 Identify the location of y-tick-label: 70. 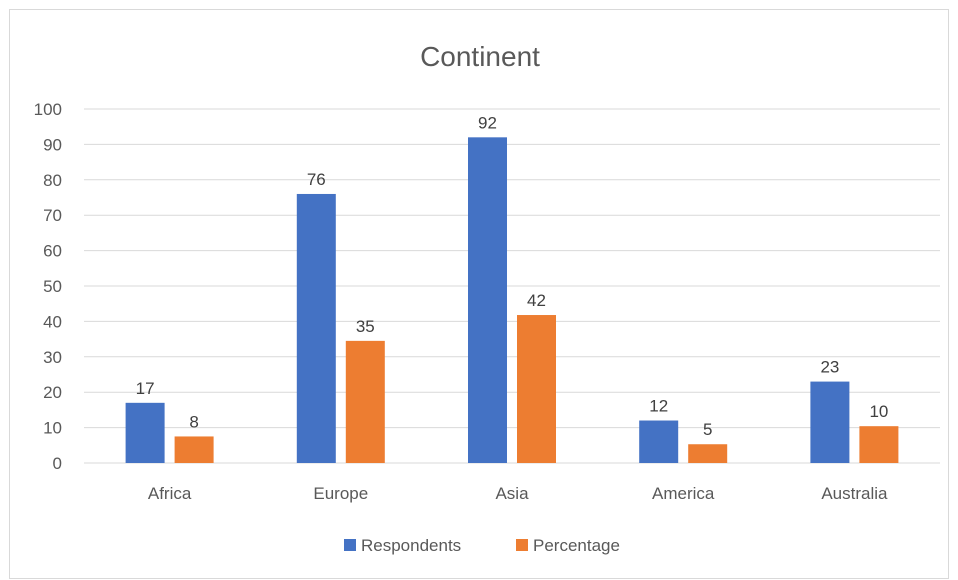
(52, 215).